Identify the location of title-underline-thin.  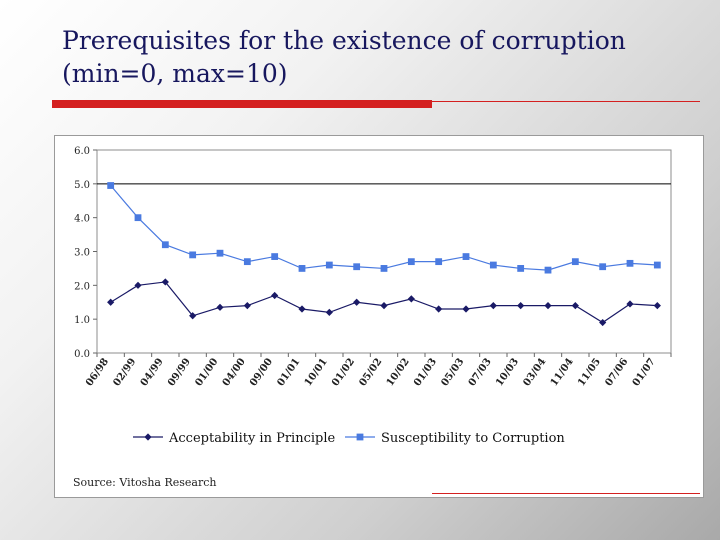
(566, 101).